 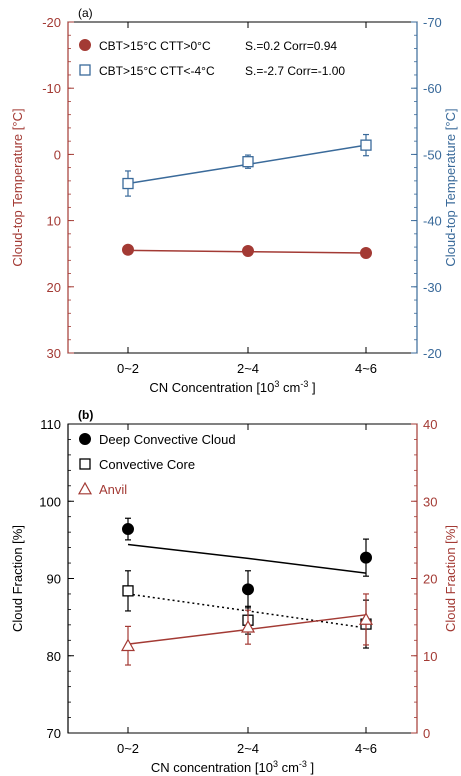 I want to click on right-tick-label: 0, so click(x=426, y=733).